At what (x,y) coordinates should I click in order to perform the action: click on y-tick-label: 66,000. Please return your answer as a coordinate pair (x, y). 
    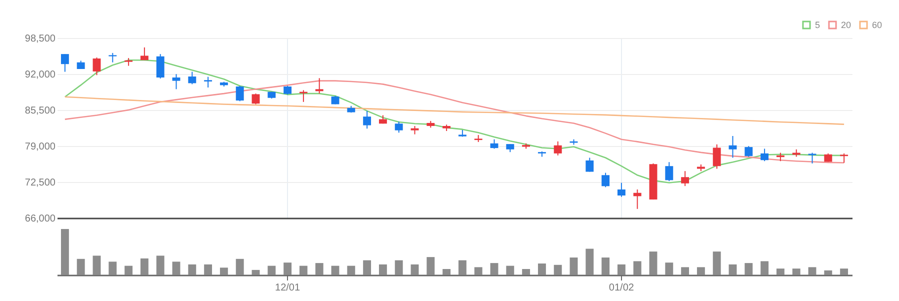
    Looking at the image, I should click on (40, 219).